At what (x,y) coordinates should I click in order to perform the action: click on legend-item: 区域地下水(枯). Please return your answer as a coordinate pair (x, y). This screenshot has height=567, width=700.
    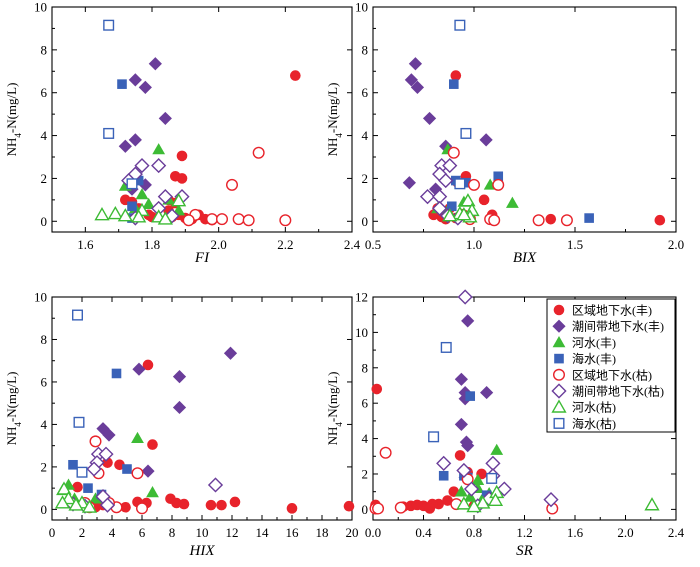
    Looking at the image, I should click on (602, 374).